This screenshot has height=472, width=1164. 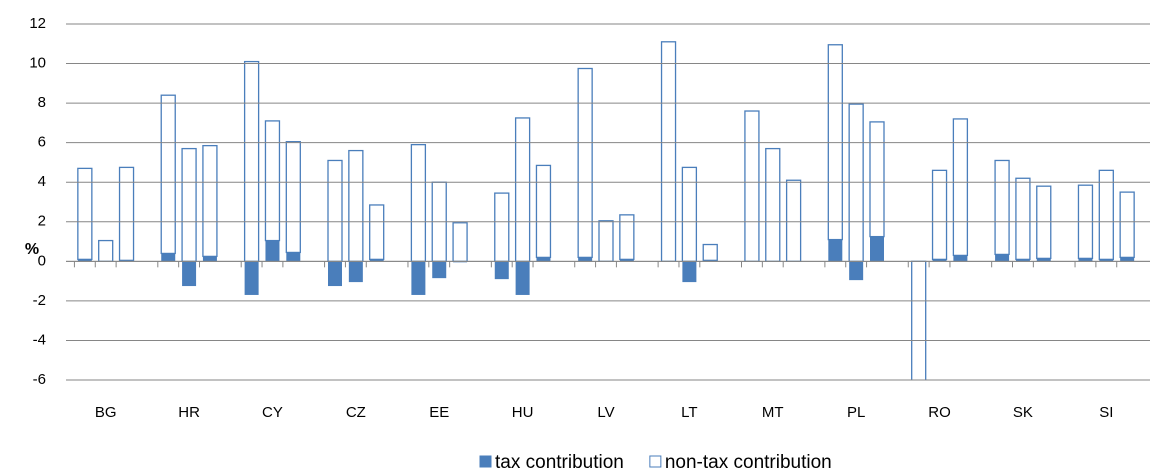 I want to click on y-tick-label: -4, so click(x=39, y=339).